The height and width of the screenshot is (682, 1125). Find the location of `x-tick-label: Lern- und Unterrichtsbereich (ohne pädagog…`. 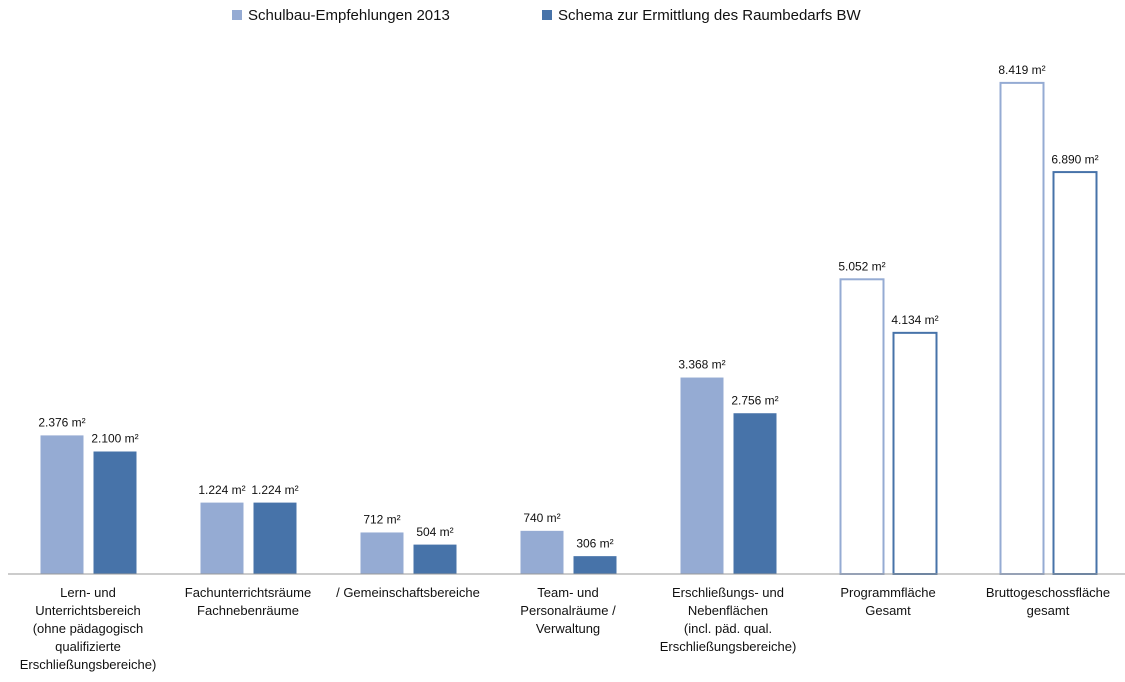

x-tick-label: Lern- und Unterrichtsbereich (ohne pädagog… is located at coordinates (88, 628).